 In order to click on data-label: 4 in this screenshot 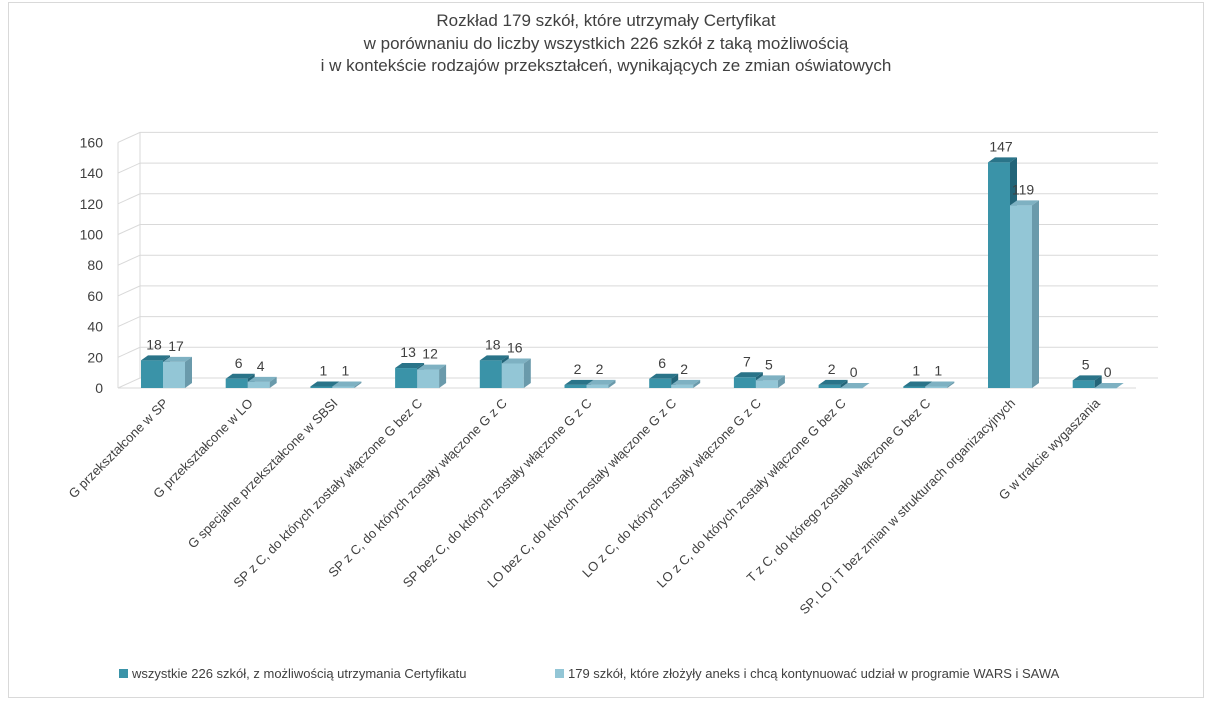, I will do `click(261, 366)`.